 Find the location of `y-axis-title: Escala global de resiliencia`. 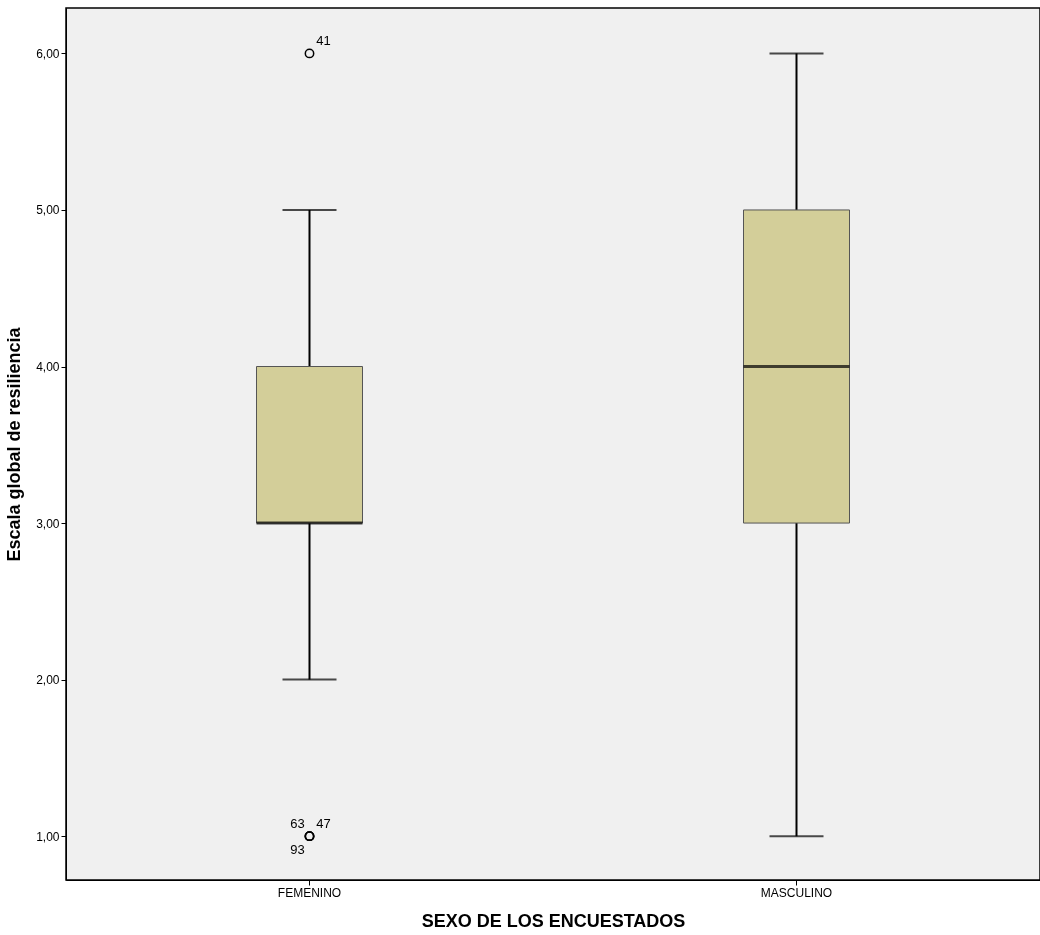

y-axis-title: Escala global de resiliencia is located at coordinates (14, 444).